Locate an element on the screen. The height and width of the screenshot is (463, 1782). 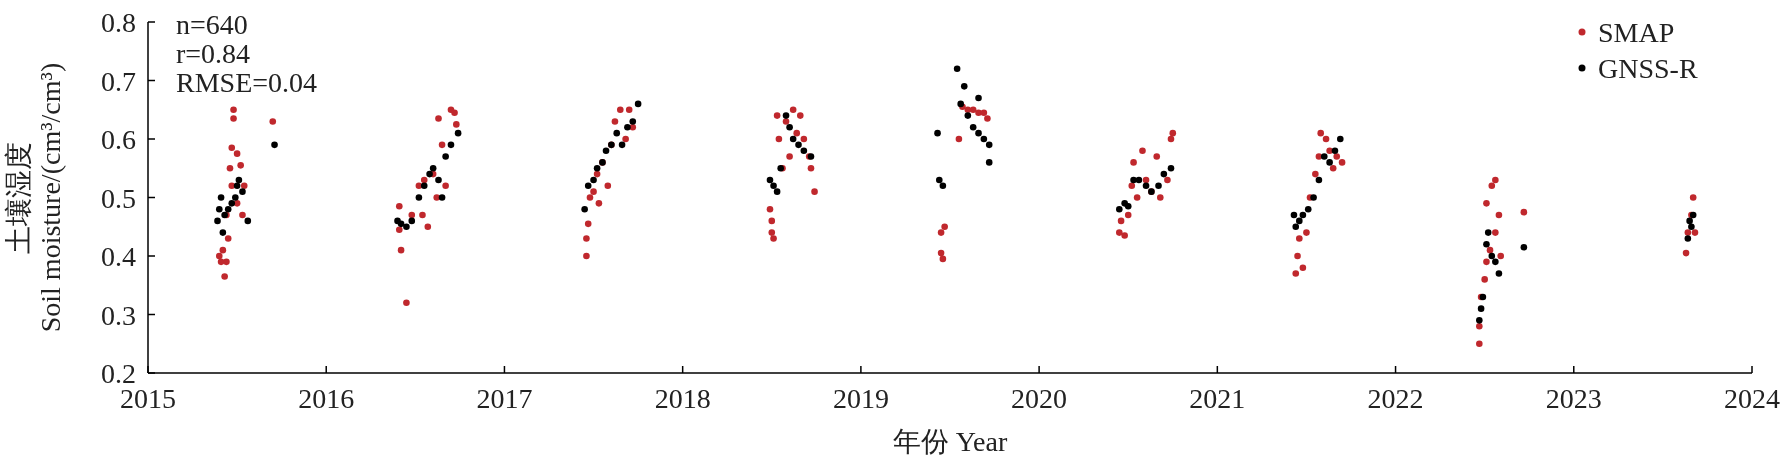
x-tick-label: 2022 is located at coordinates (1395, 398).